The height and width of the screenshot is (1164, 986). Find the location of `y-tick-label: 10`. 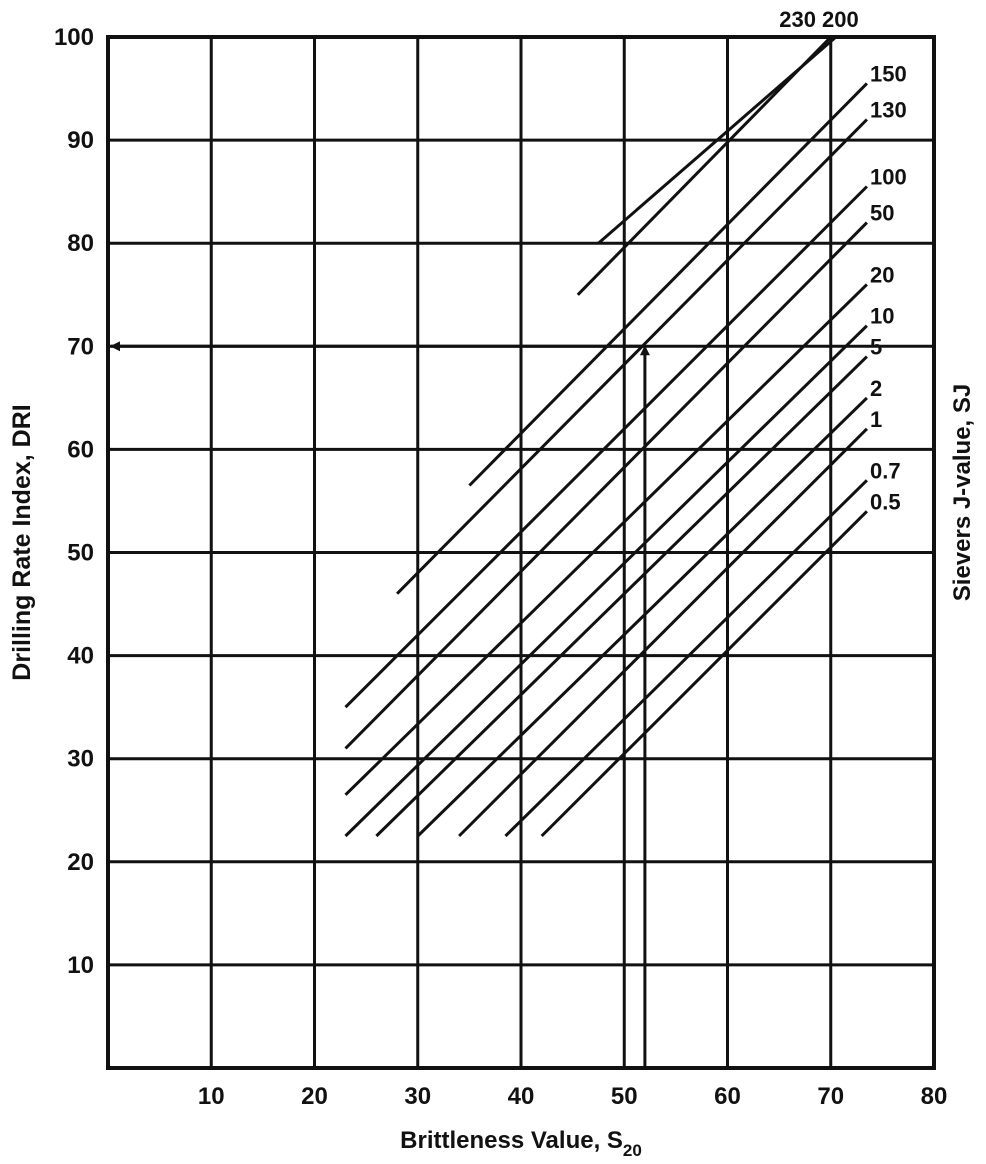

y-tick-label: 10 is located at coordinates (80, 965).